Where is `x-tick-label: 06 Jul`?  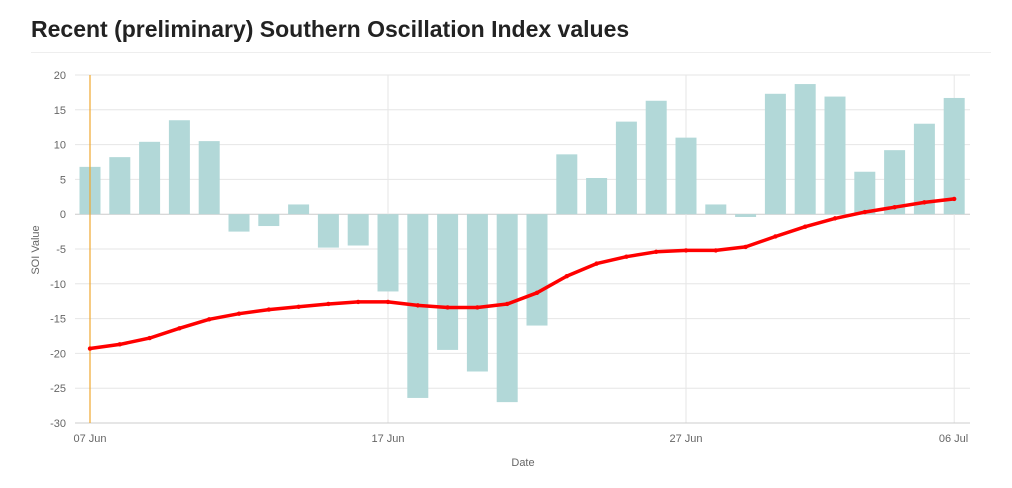
x-tick-label: 06 Jul is located at coordinates (953, 439).